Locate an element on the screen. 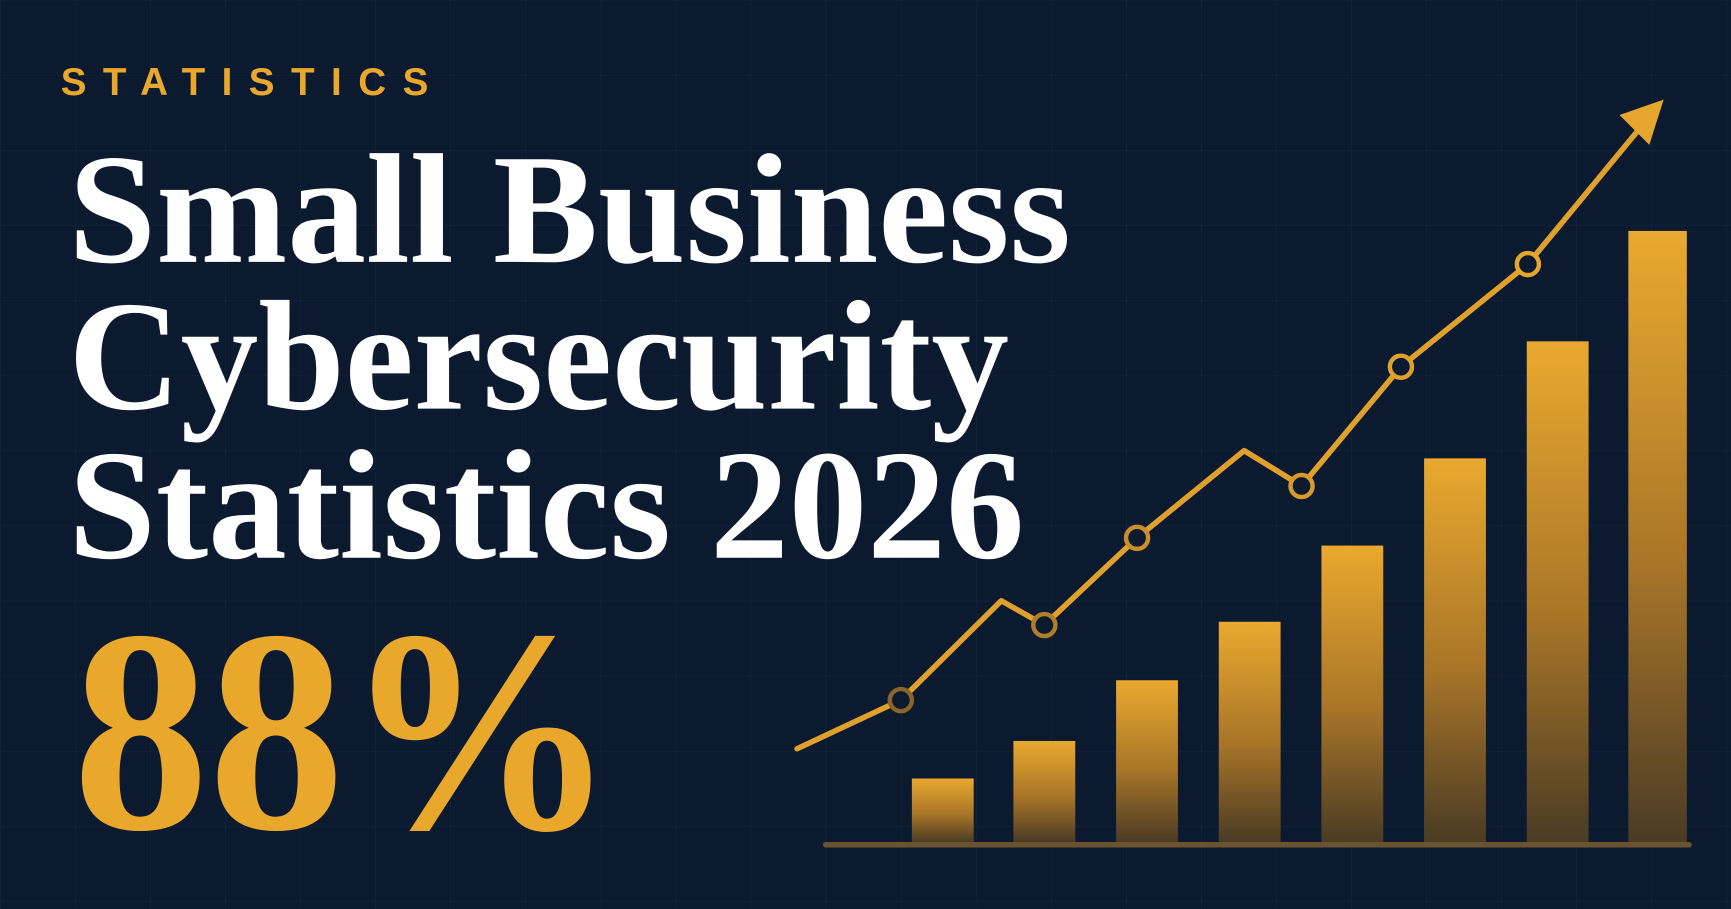  title-line: Statistics 2026 is located at coordinates (546, 505).